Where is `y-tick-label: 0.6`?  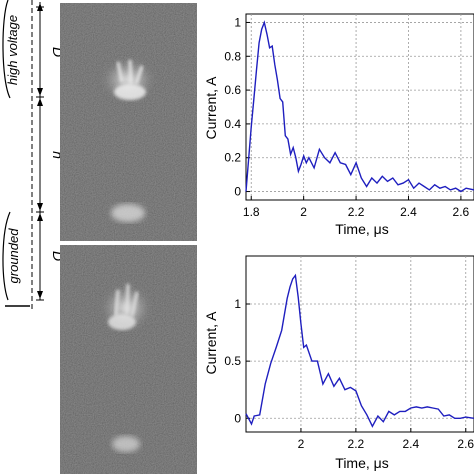 y-tick-label: 0.6 is located at coordinates (232, 90).